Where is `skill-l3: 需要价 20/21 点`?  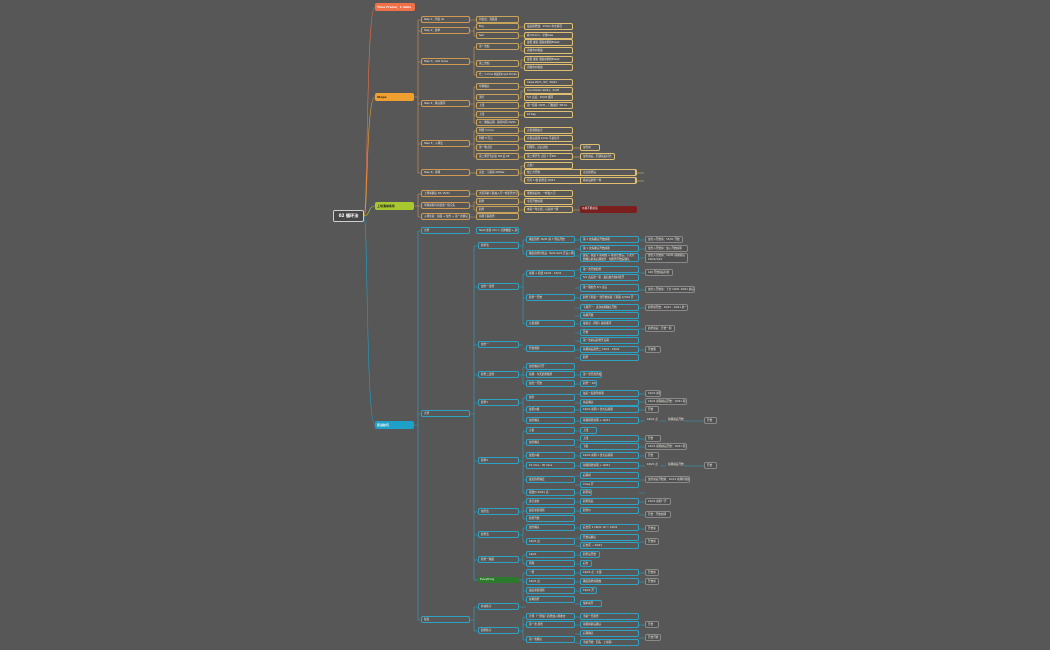
skill-l3: 需要价 20/21 点 is located at coordinates (550, 492).